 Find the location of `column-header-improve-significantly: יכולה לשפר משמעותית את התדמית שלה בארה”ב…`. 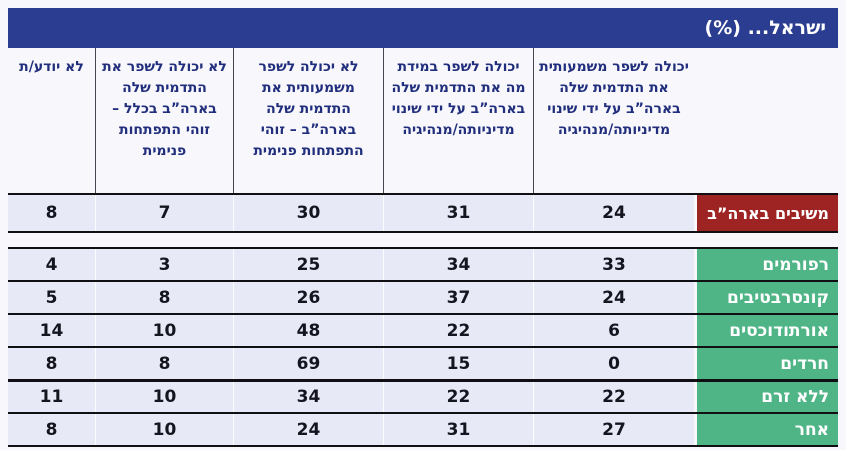

column-header-improve-significantly: יכולה לשפר משמעותית את התדמית שלה בארה”ב… is located at coordinates (614, 98).